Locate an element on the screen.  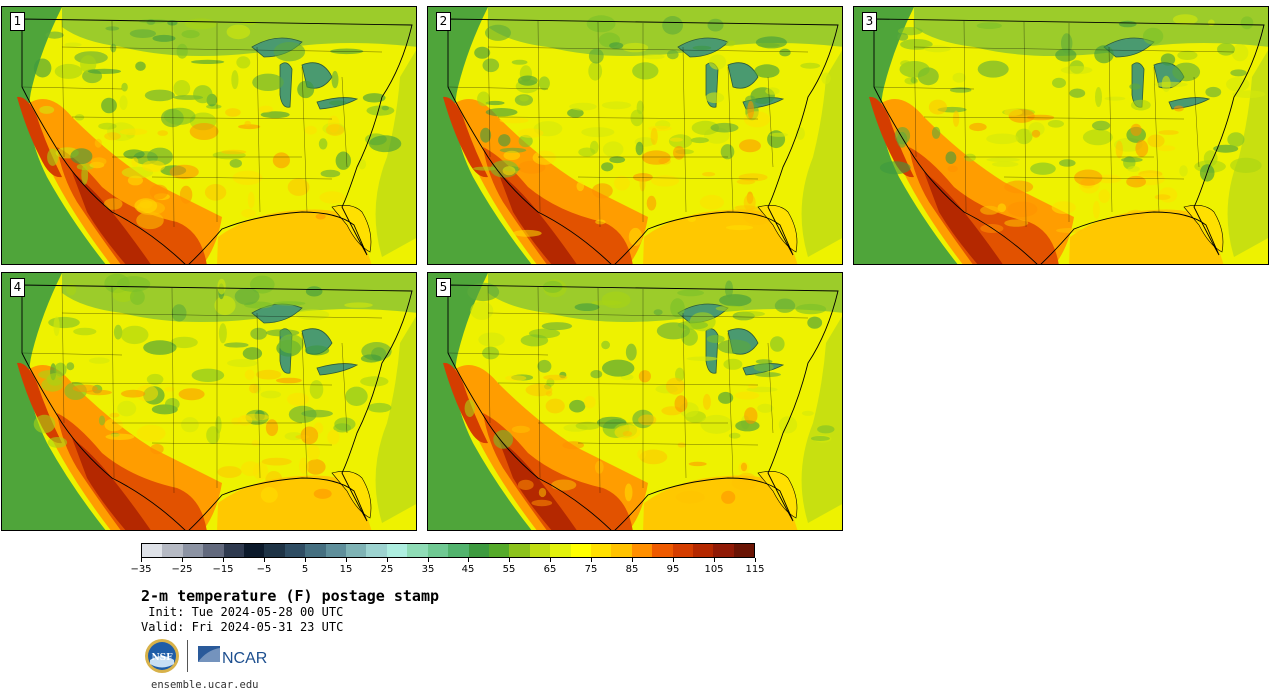
gulf-of-mexico is located at coordinates (294, 236).